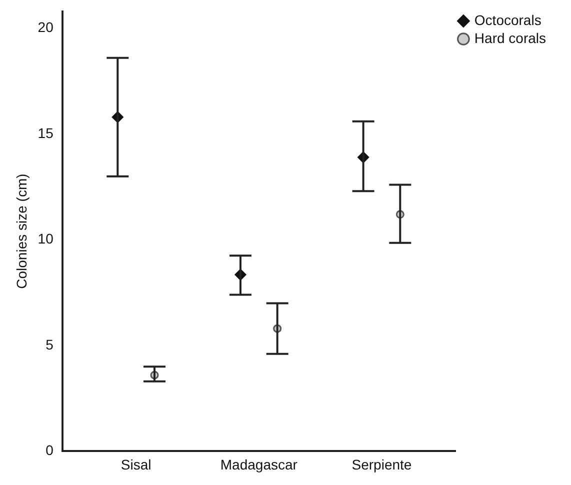 This screenshot has height=485, width=571. What do you see at coordinates (46, 238) in the screenshot?
I see `y-tick-label: 10` at bounding box center [46, 238].